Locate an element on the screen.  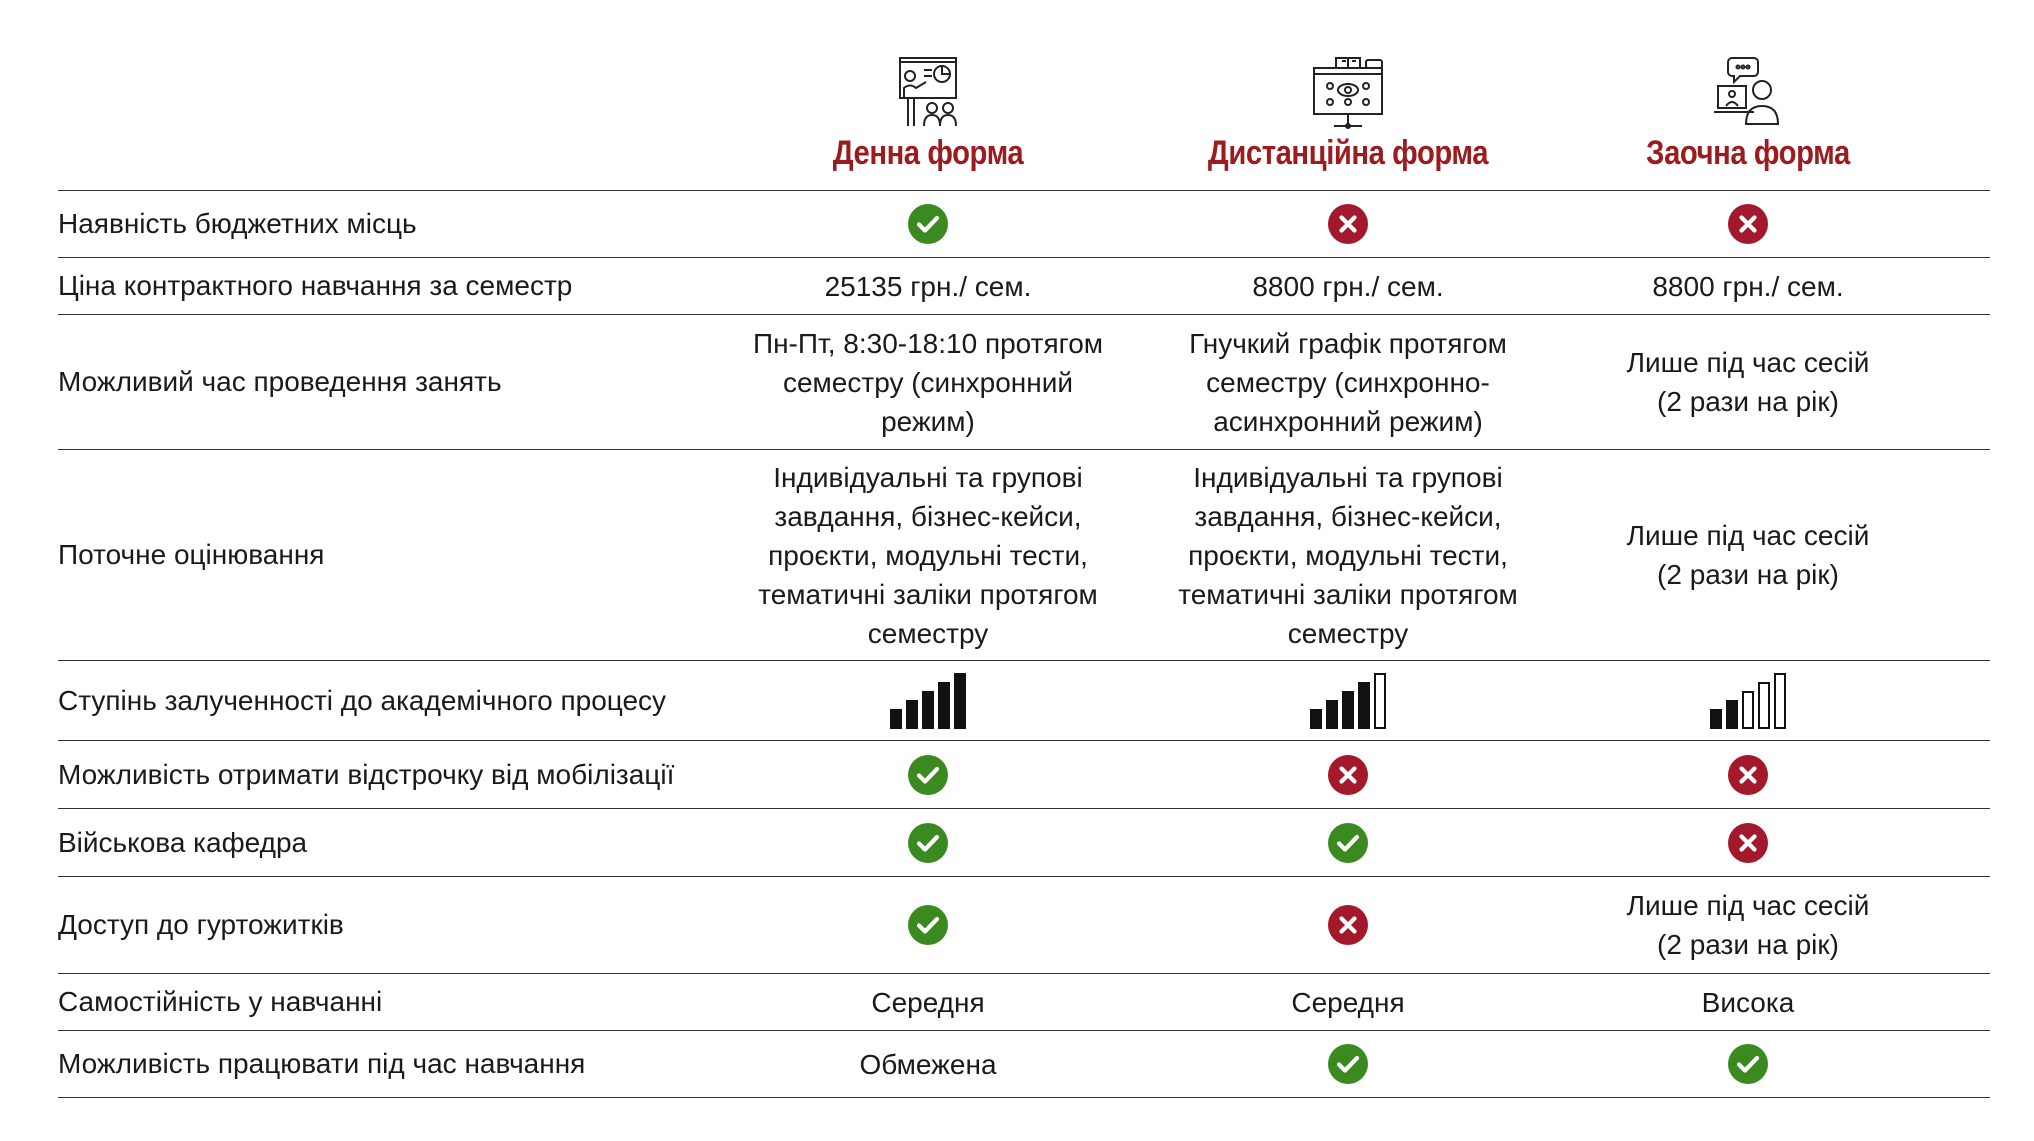
table-row: Військова кафедра is located at coordinates (1024, 843).